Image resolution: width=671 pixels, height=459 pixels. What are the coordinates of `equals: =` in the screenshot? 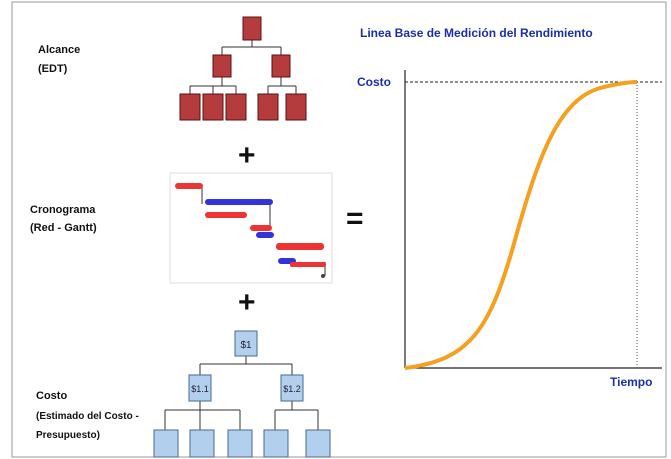 It's located at (355, 218).